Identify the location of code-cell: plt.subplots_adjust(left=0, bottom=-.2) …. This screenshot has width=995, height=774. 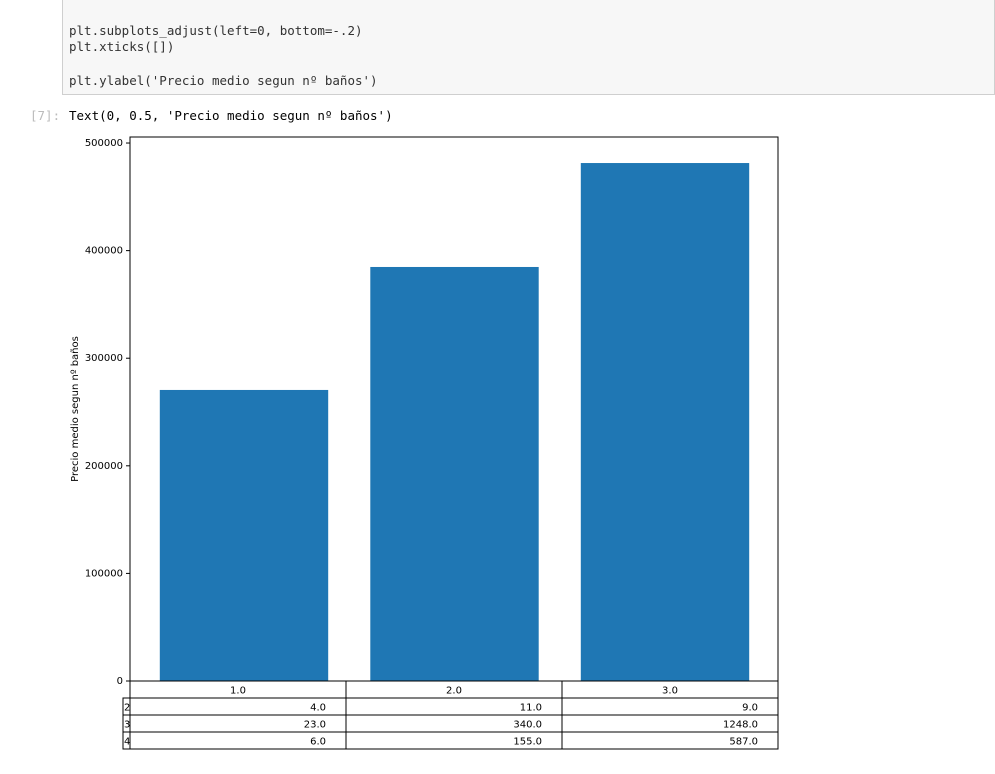
(528, 47).